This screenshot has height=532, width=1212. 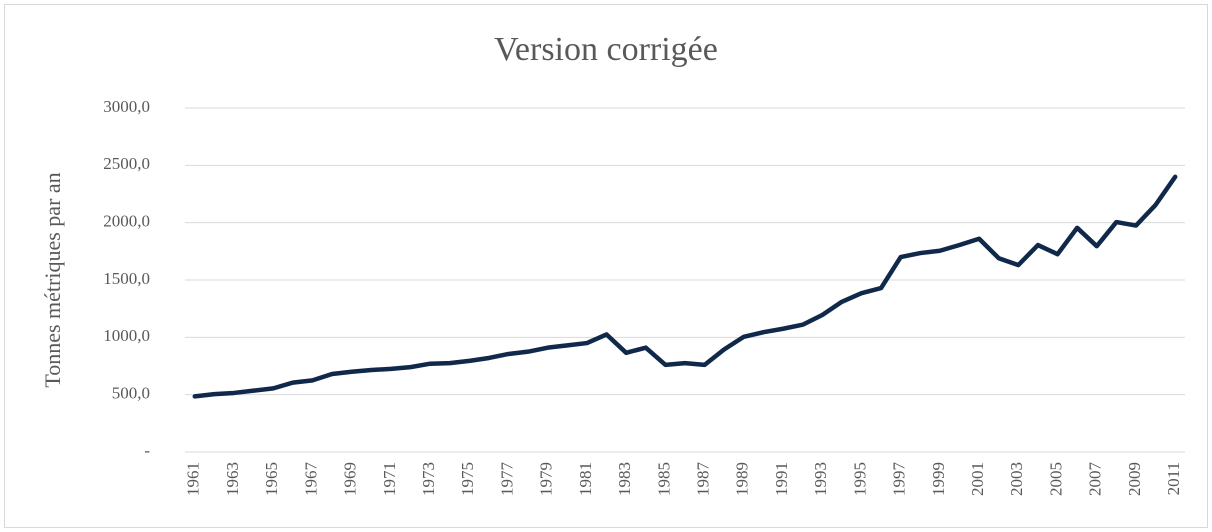 I want to click on x-tick-label: 1961, so click(x=193, y=479).